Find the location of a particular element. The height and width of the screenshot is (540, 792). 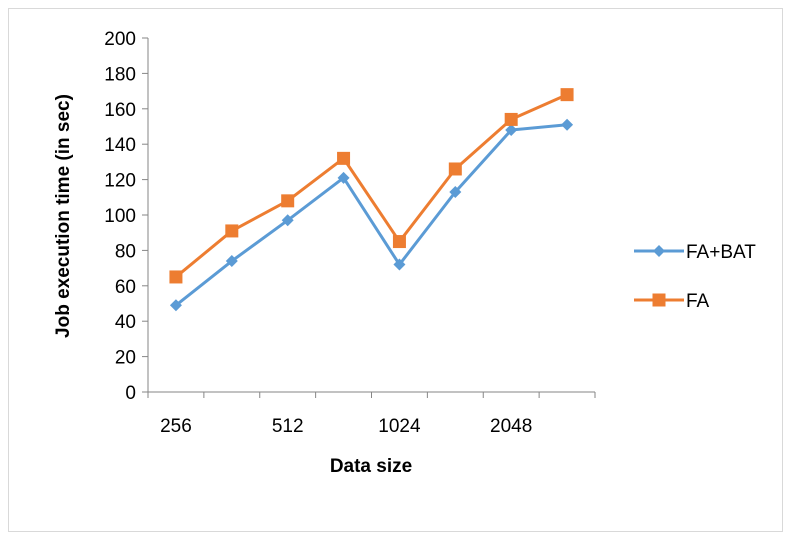

x-tick-label: 2048 is located at coordinates (511, 426).